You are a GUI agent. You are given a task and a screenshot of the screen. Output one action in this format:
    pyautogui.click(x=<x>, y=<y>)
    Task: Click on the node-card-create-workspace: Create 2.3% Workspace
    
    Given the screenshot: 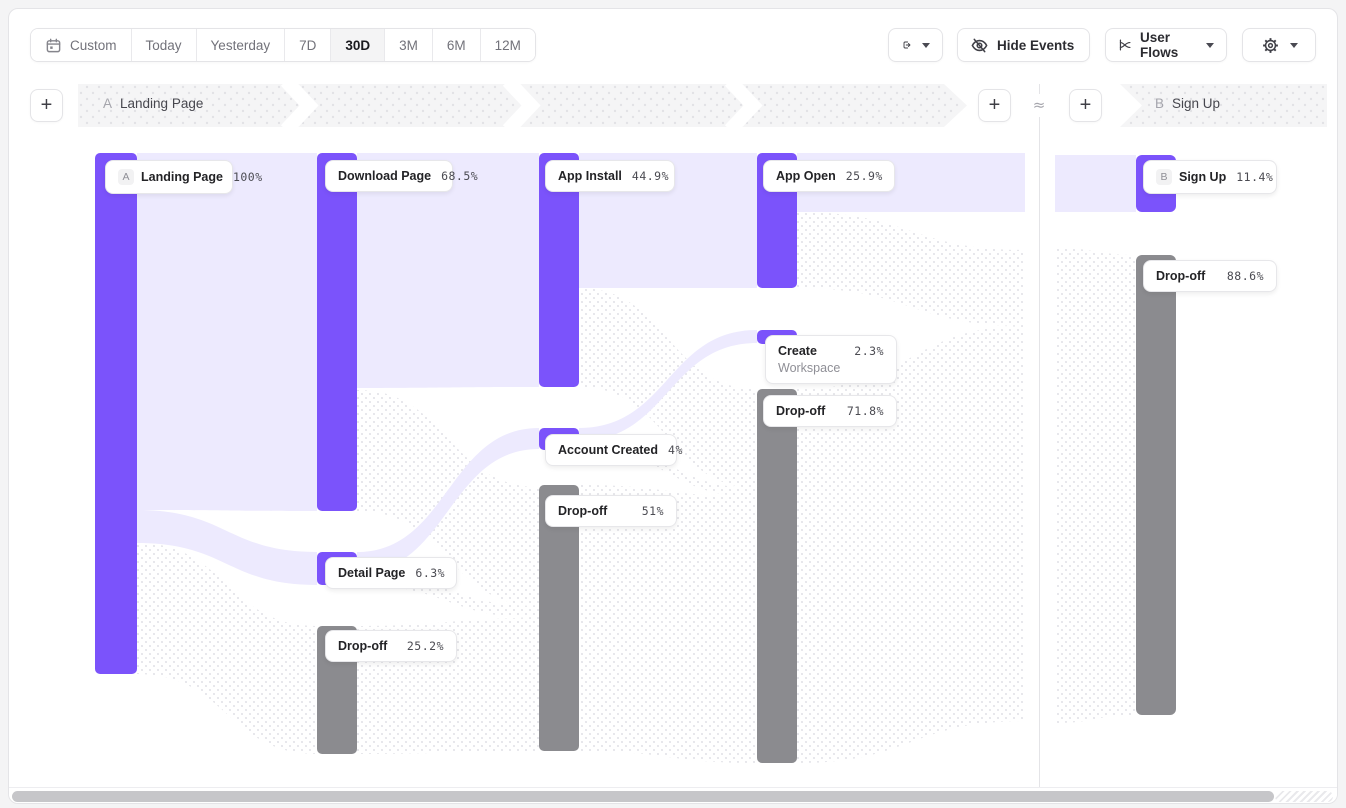 What is the action you would take?
    pyautogui.click(x=831, y=359)
    